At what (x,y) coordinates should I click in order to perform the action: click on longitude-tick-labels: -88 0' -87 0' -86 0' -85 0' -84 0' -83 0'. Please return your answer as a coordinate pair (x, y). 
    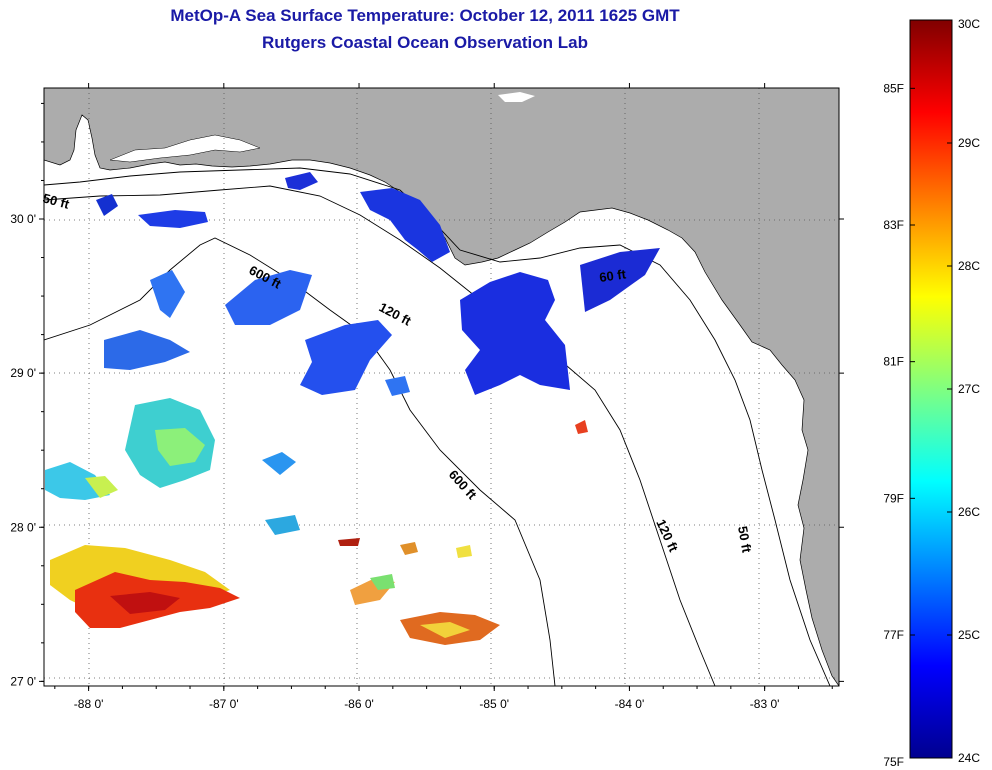
    Looking at the image, I should click on (427, 704).